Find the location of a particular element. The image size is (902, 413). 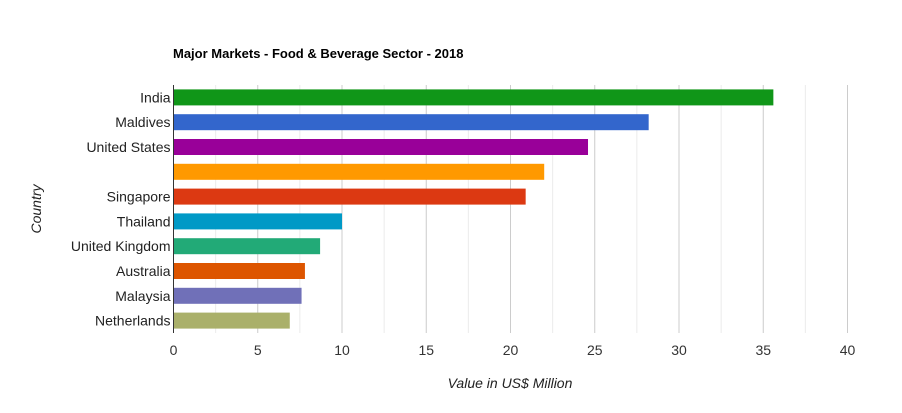

category-label: Singapore is located at coordinates (139, 197).